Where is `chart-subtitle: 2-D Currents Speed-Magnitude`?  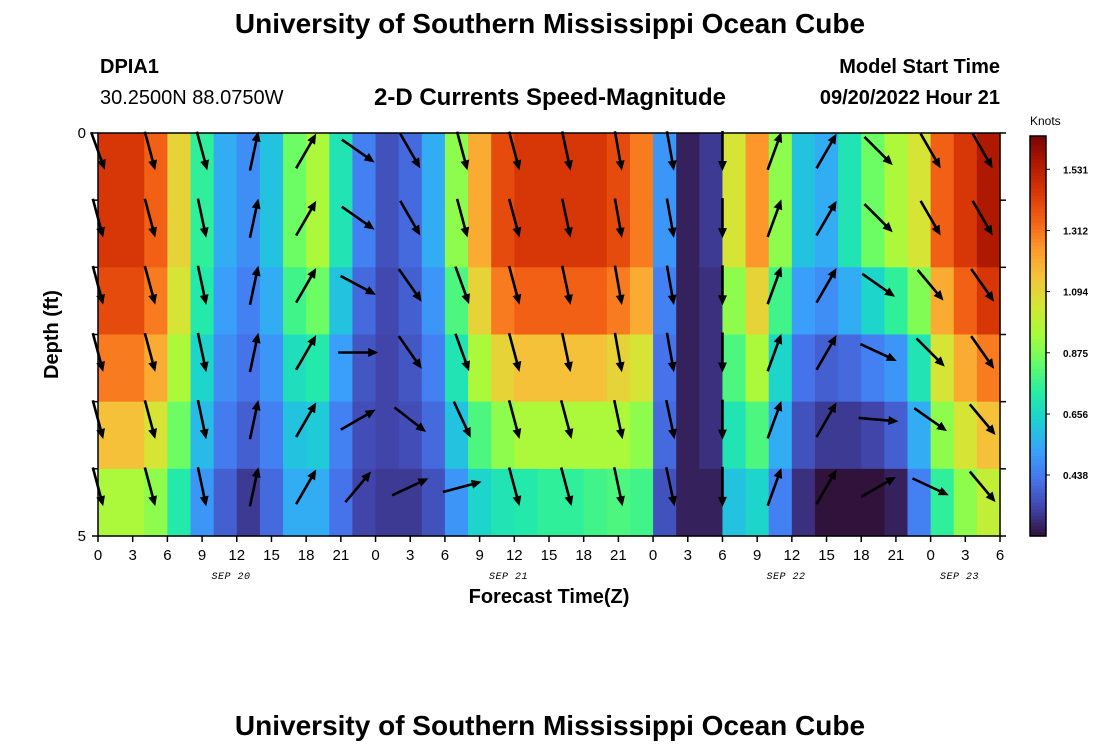
chart-subtitle: 2-D Currents Speed-Magnitude is located at coordinates (550, 97).